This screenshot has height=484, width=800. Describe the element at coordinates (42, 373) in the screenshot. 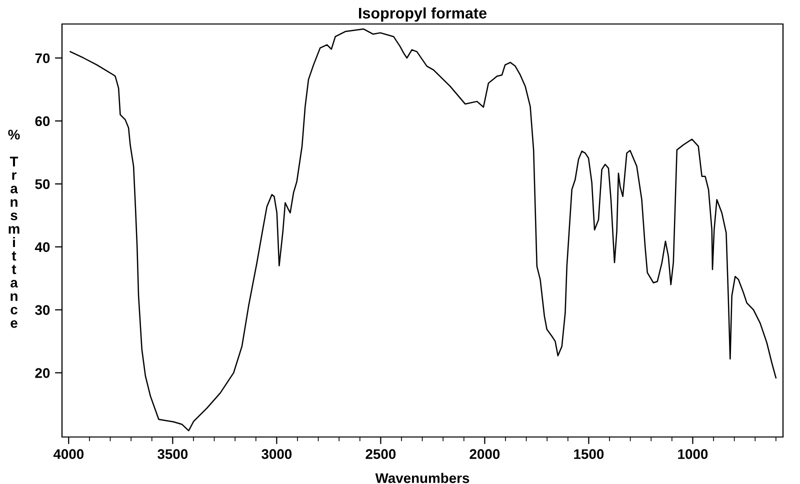

I see `y-tick-label: 20` at that location.